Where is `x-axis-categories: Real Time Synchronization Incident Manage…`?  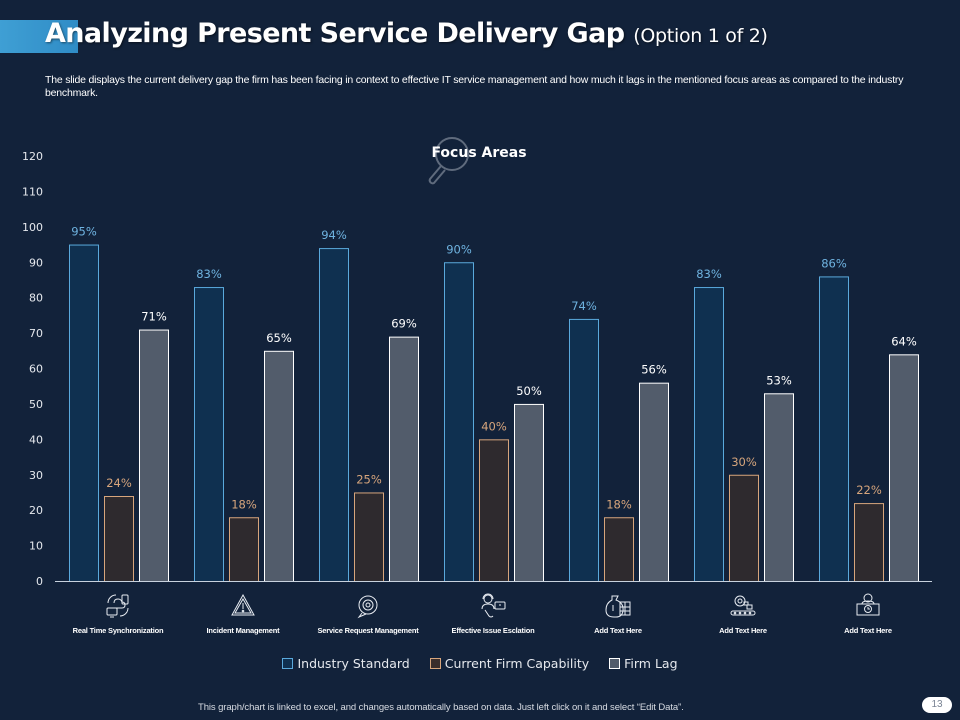 x-axis-categories: Real Time Synchronization Incident Manage… is located at coordinates (482, 614).